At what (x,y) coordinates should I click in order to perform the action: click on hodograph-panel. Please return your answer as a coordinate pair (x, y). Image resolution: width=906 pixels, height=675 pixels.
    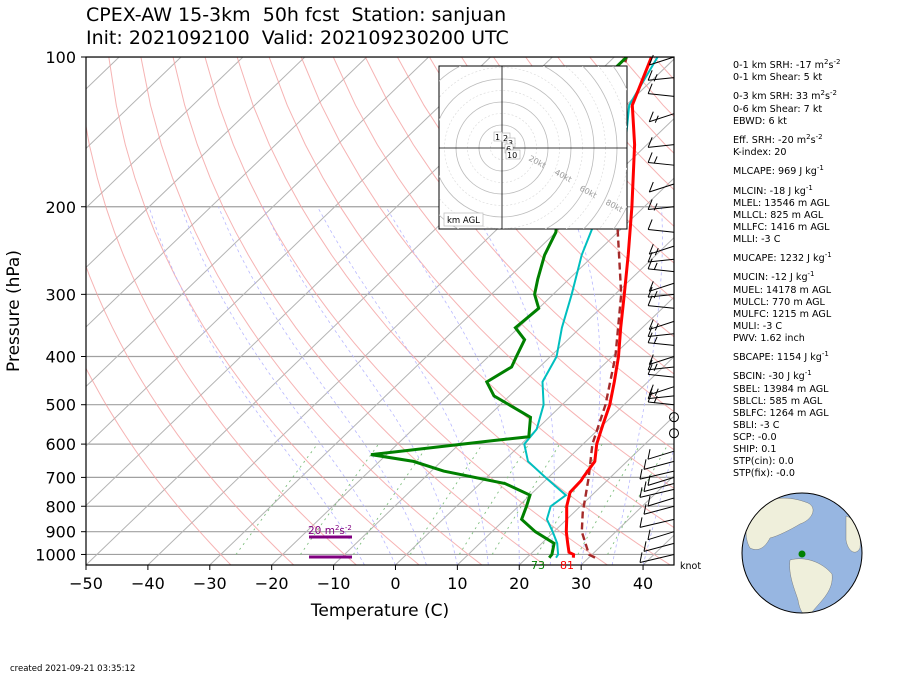
    Looking at the image, I should click on (533, 147).